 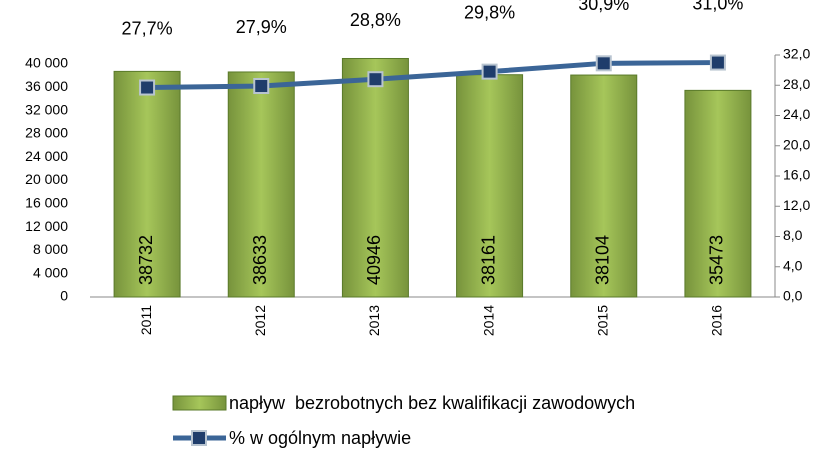 I want to click on x-tick-label: 2012, so click(x=260, y=320).